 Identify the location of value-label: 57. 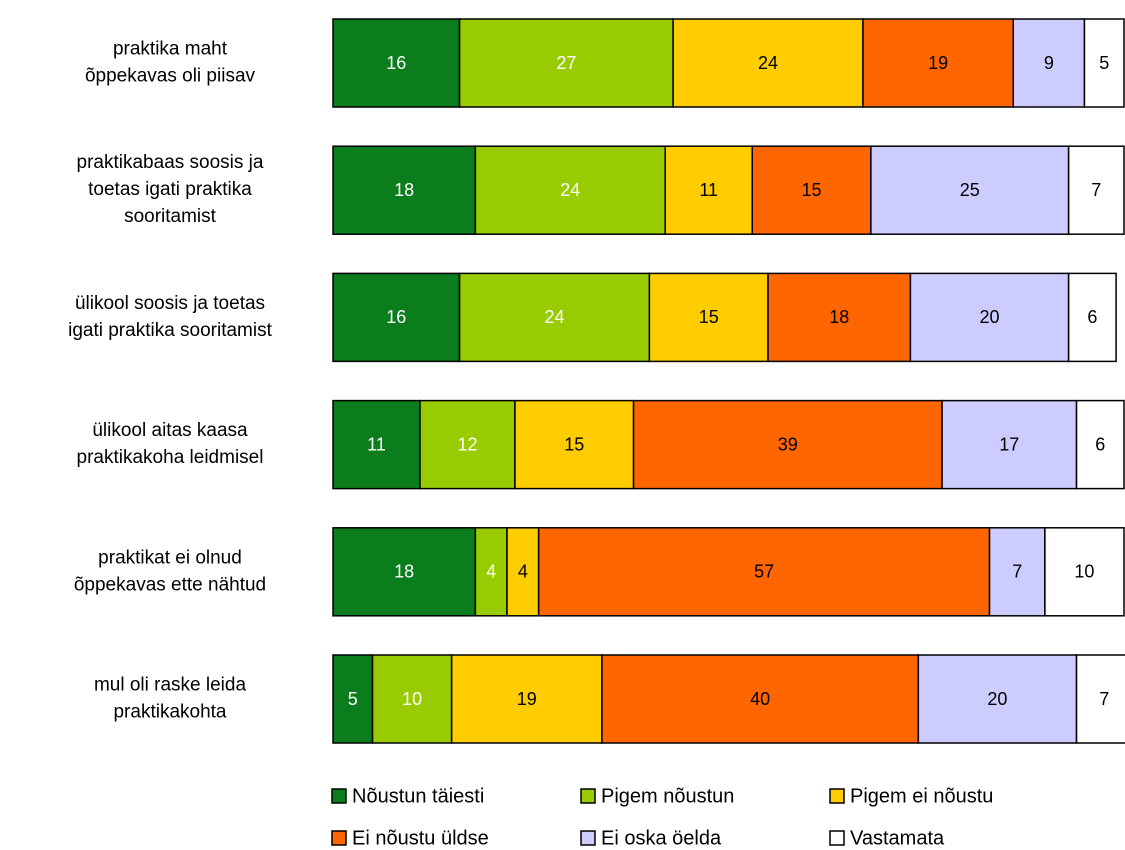
(764, 572).